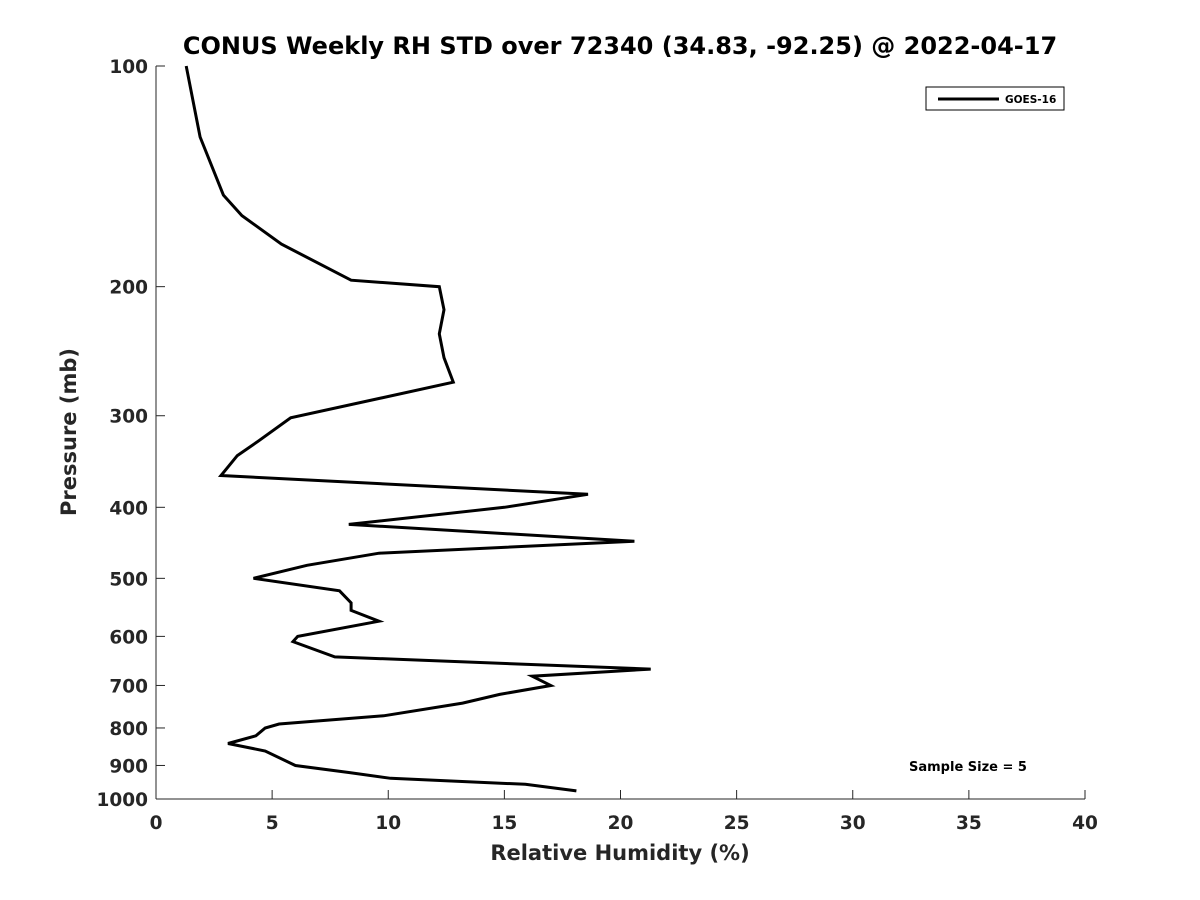 The height and width of the screenshot is (900, 1200). What do you see at coordinates (128, 579) in the screenshot?
I see `y-tick-label: 500` at bounding box center [128, 579].